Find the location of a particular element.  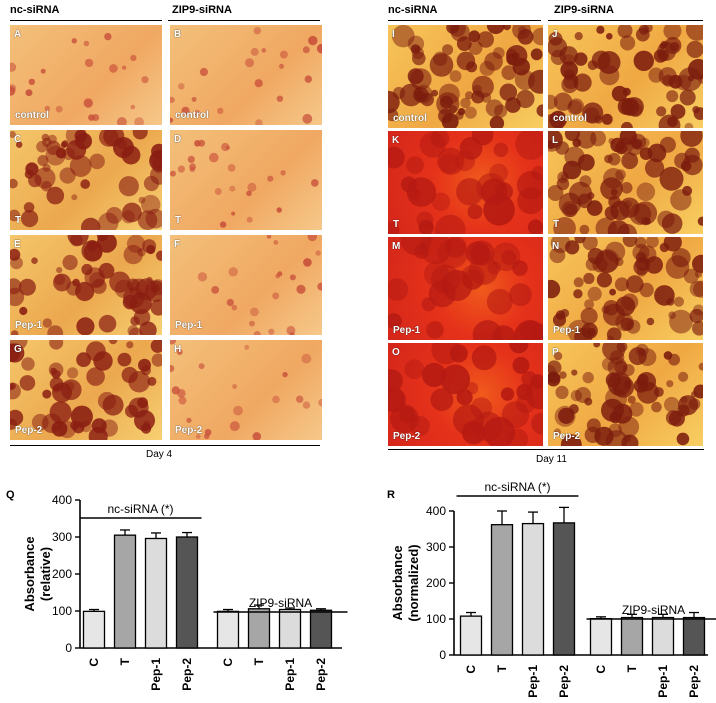

panel-letter: C is located at coordinates (18, 139).